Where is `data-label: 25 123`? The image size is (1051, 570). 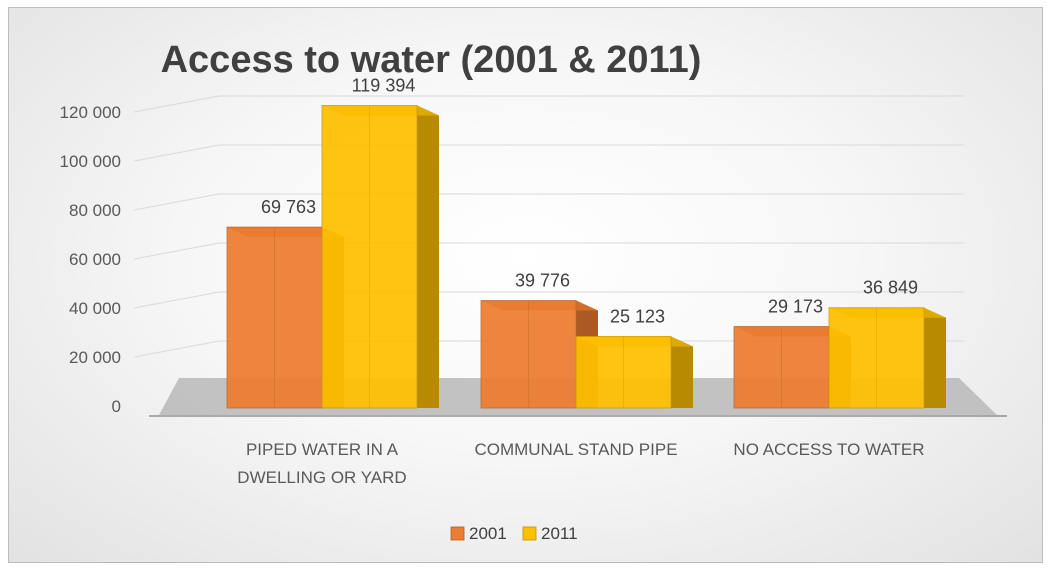
data-label: 25 123 is located at coordinates (637, 316).